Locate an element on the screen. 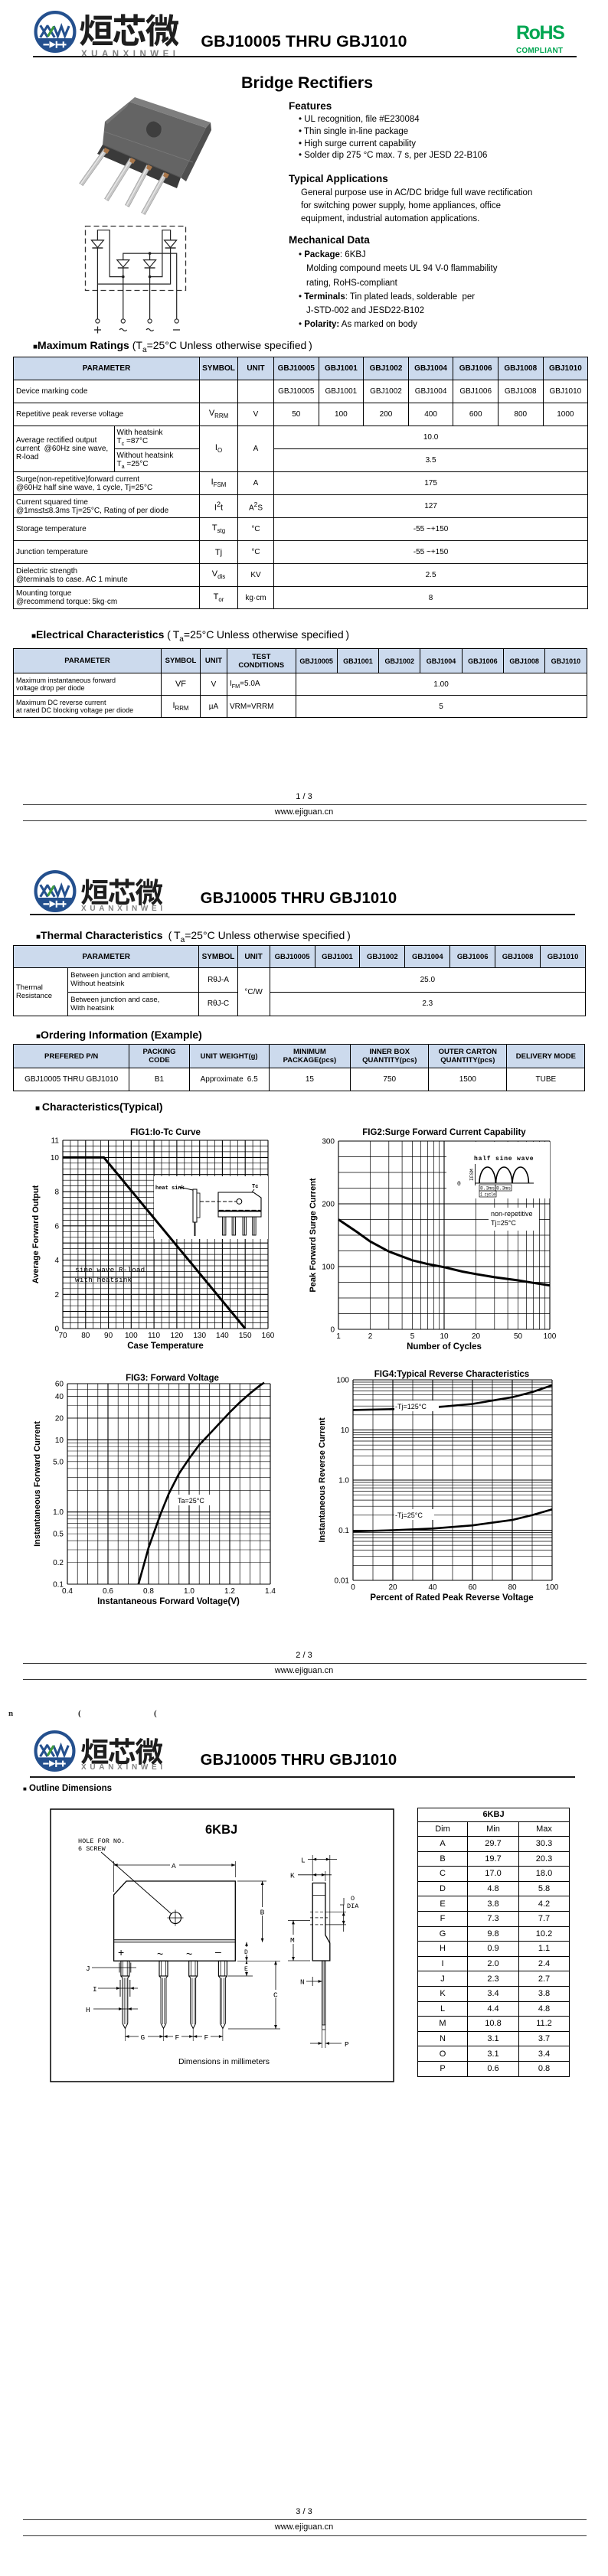 This screenshot has width=608, height=2576. svg-text:FIG4:Typical Reverse Character: FIG4:Typical Reverse Characteristics is located at coordinates (451, 1374).